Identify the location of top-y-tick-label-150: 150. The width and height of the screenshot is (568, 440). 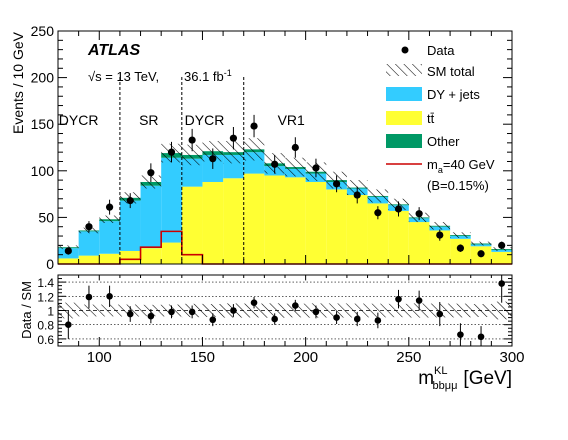
(43, 124).